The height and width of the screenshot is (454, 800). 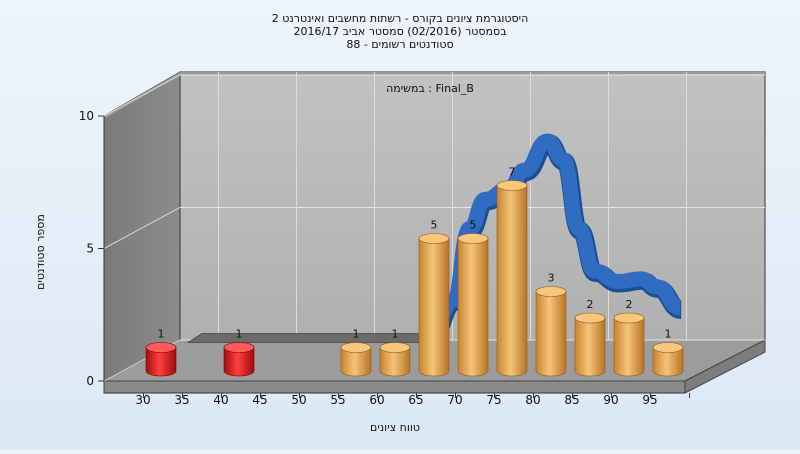 What do you see at coordinates (40, 252) in the screenshot?
I see `y-axis-title: מספר סטודנטים` at bounding box center [40, 252].